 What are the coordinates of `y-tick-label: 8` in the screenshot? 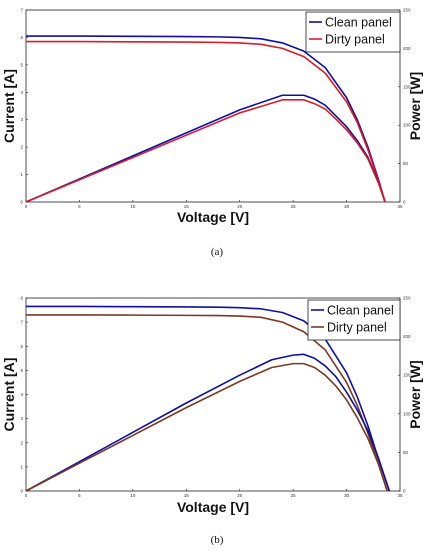 It's located at (21, 298).